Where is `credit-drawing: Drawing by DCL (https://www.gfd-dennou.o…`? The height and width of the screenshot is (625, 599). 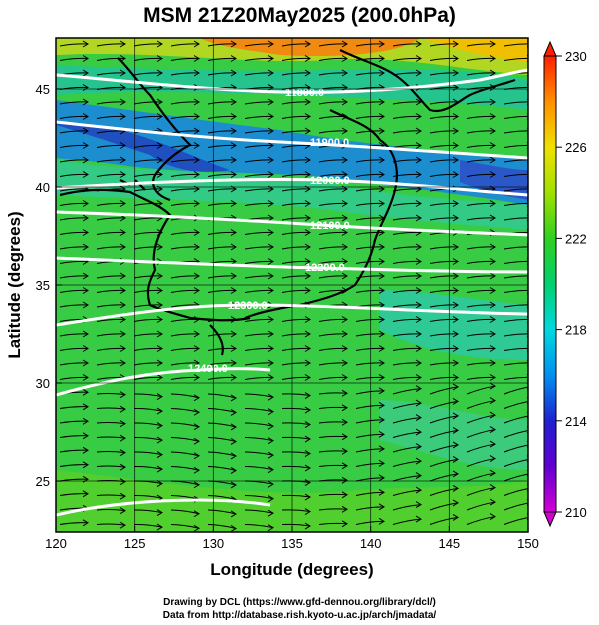 credit-drawing: Drawing by DCL (https://www.gfd-dennou.o… is located at coordinates (299, 602).